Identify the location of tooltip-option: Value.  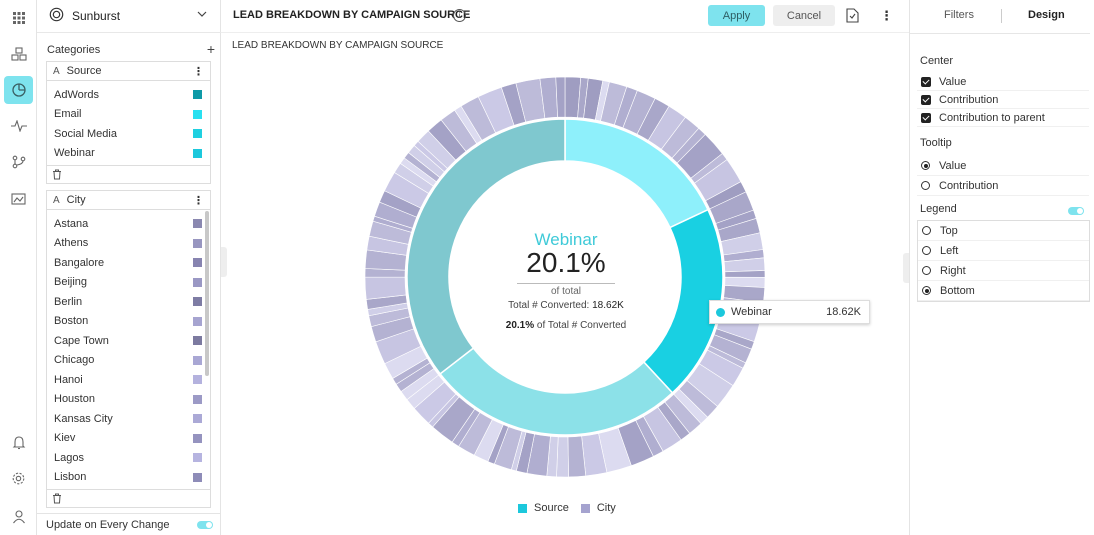
(1003, 166).